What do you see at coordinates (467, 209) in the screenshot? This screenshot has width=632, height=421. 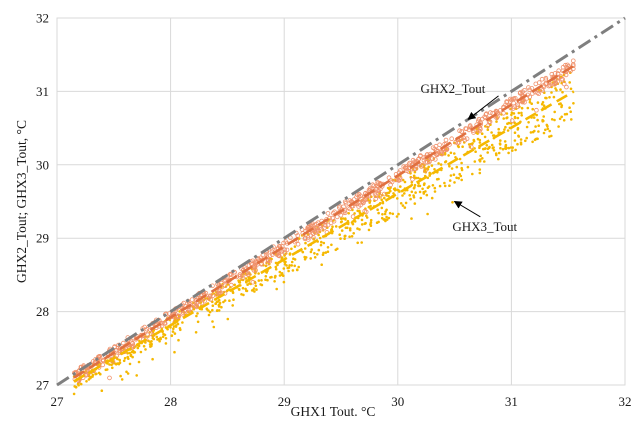 I see `annotation-arrow` at bounding box center [467, 209].